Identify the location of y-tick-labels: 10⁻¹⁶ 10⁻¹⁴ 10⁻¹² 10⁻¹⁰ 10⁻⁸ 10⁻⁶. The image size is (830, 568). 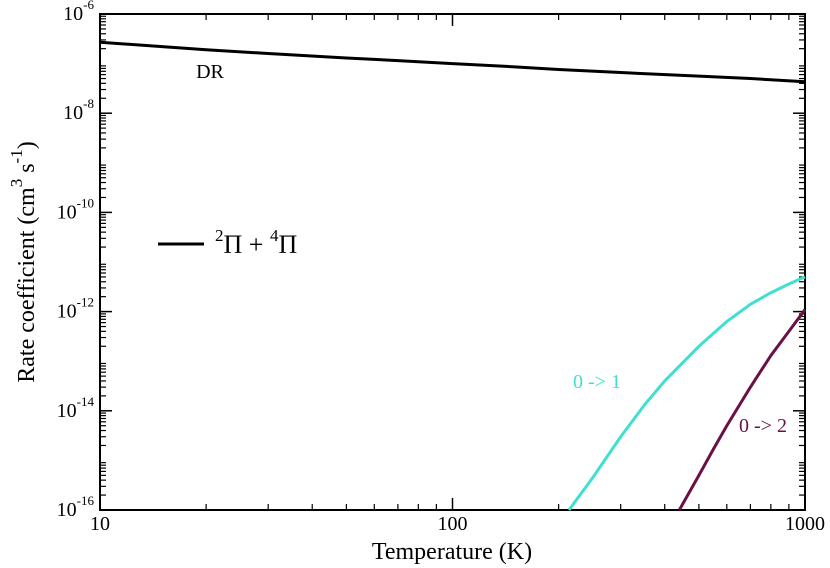
(76, 260).